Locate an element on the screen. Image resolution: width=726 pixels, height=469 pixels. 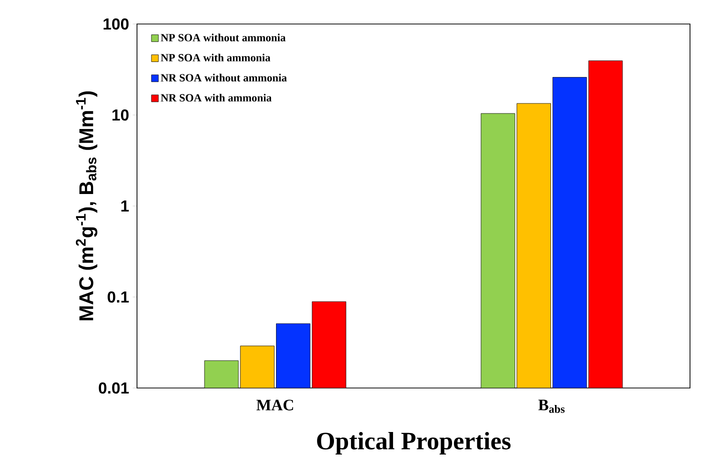
x-tick-label: B$_{abs}$ is located at coordinates (551, 406).